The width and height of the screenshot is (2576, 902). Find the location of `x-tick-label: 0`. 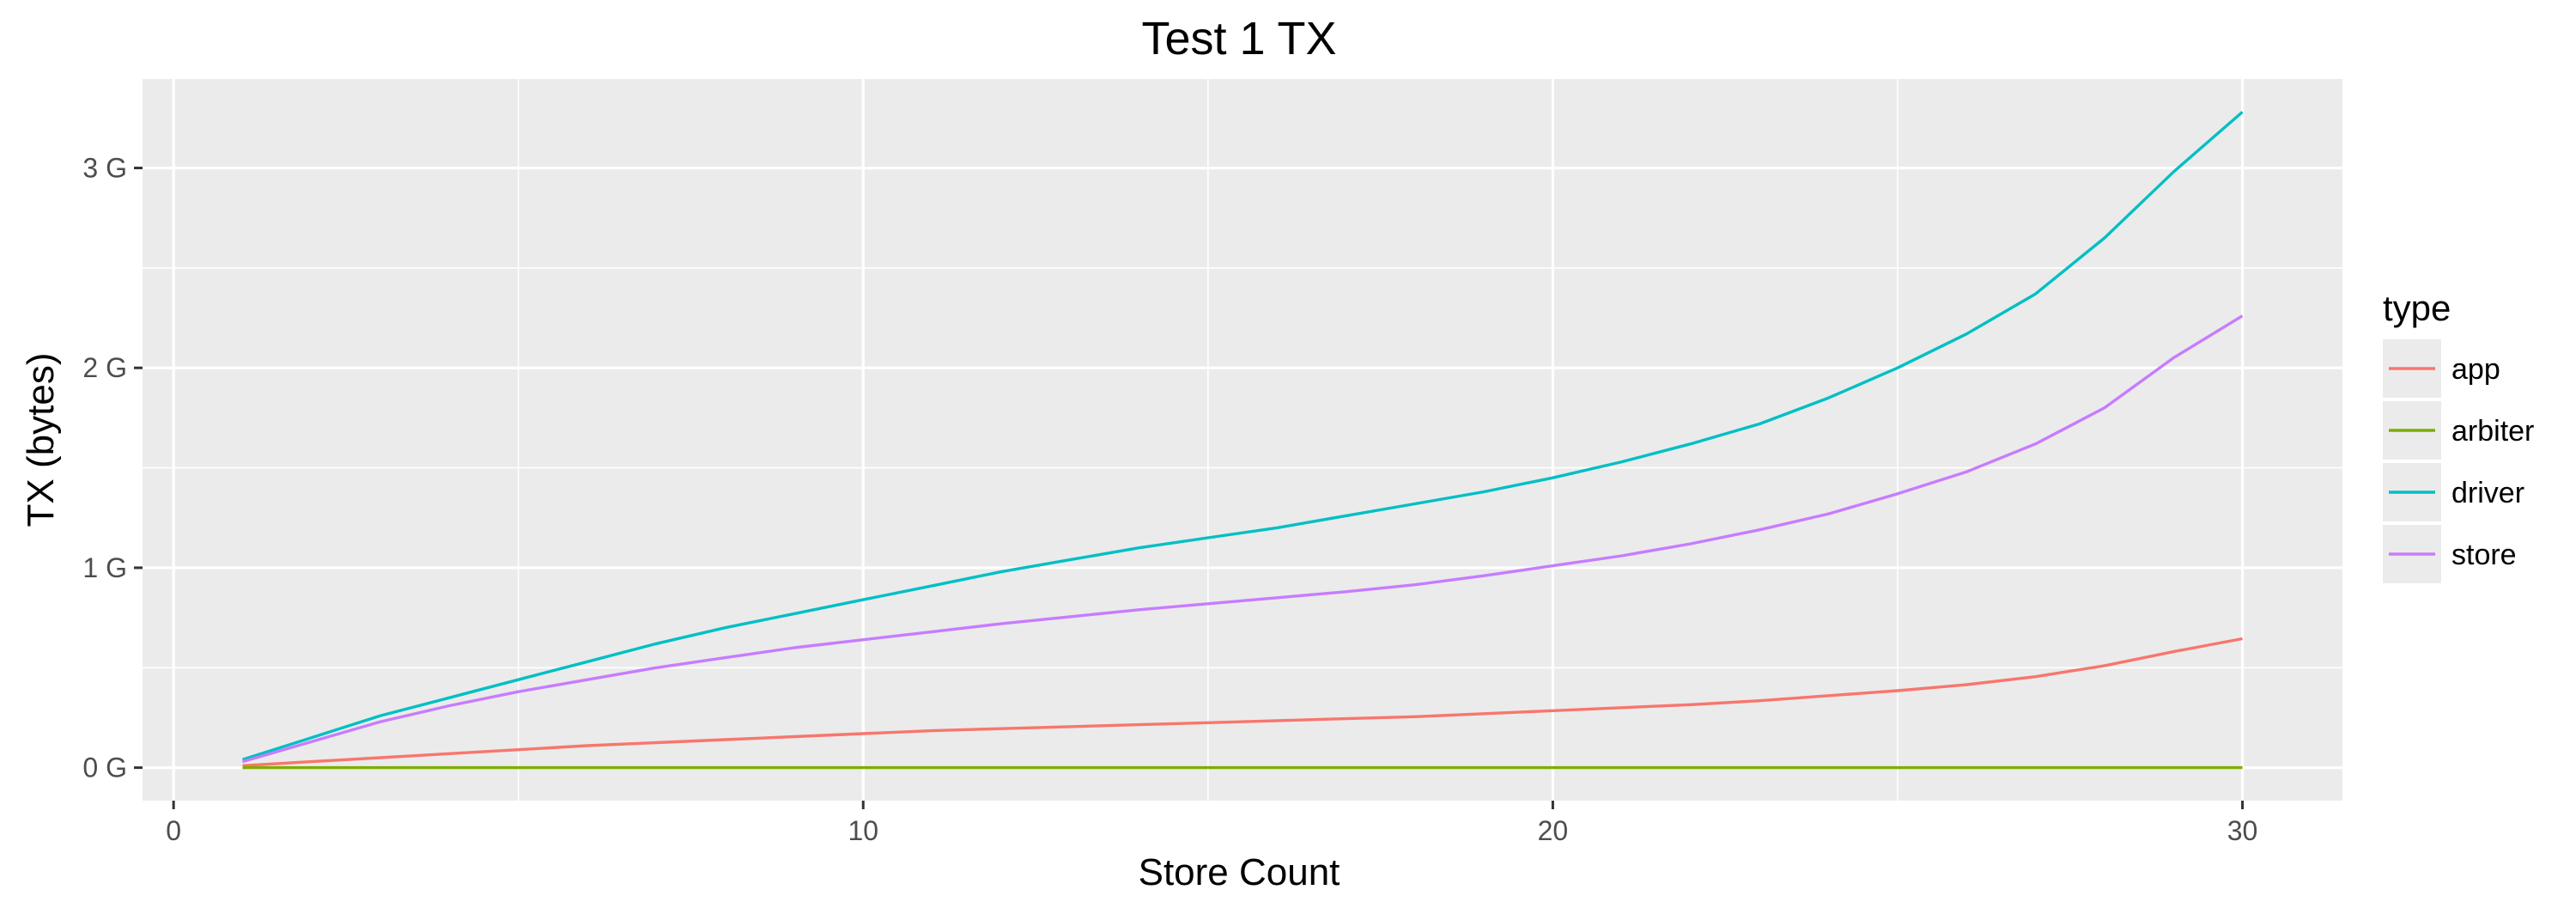

x-tick-label: 0 is located at coordinates (174, 830).